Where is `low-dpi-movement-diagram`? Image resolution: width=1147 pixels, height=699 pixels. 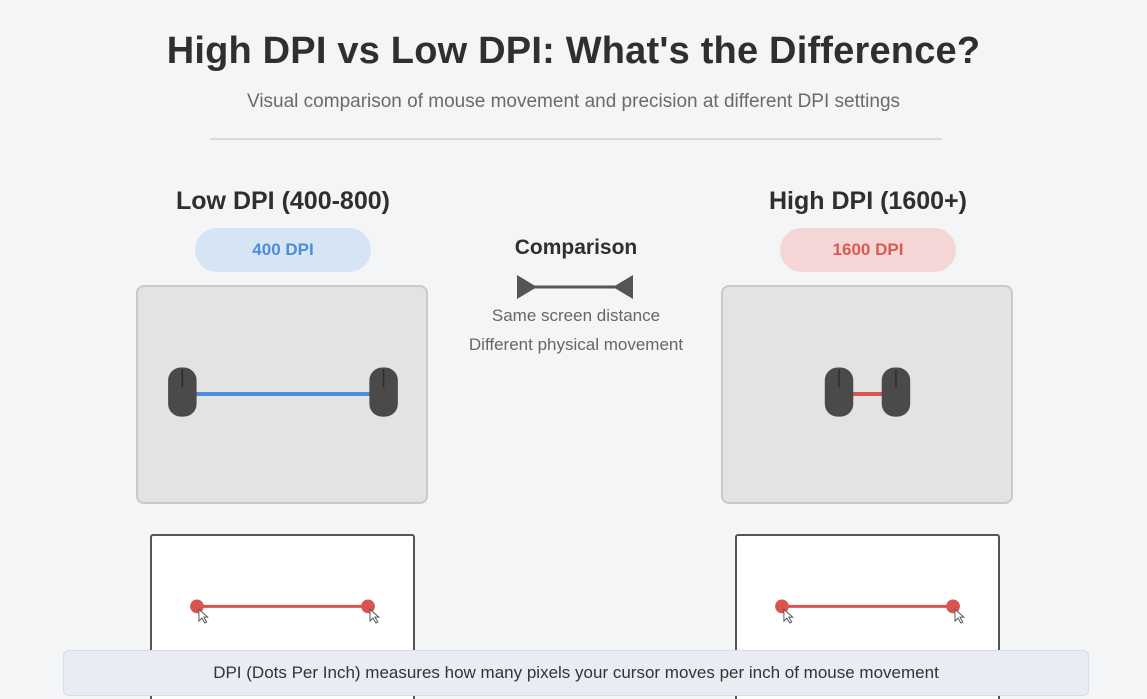 low-dpi-movement-diagram is located at coordinates (283, 392).